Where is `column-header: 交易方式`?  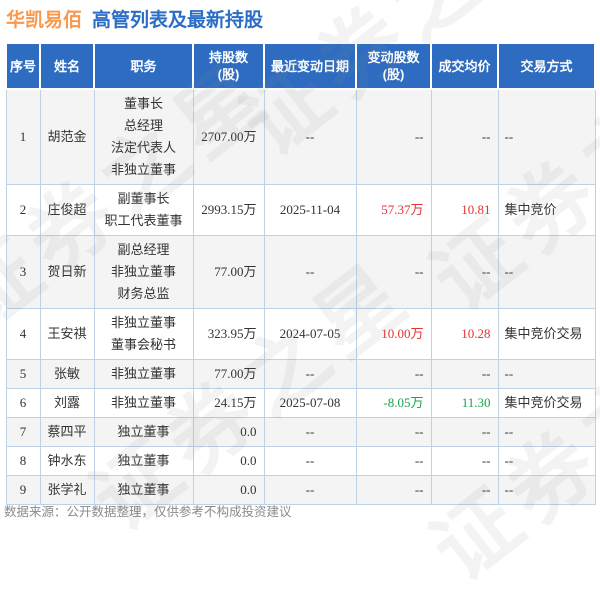 column-header: 交易方式 is located at coordinates (546, 66).